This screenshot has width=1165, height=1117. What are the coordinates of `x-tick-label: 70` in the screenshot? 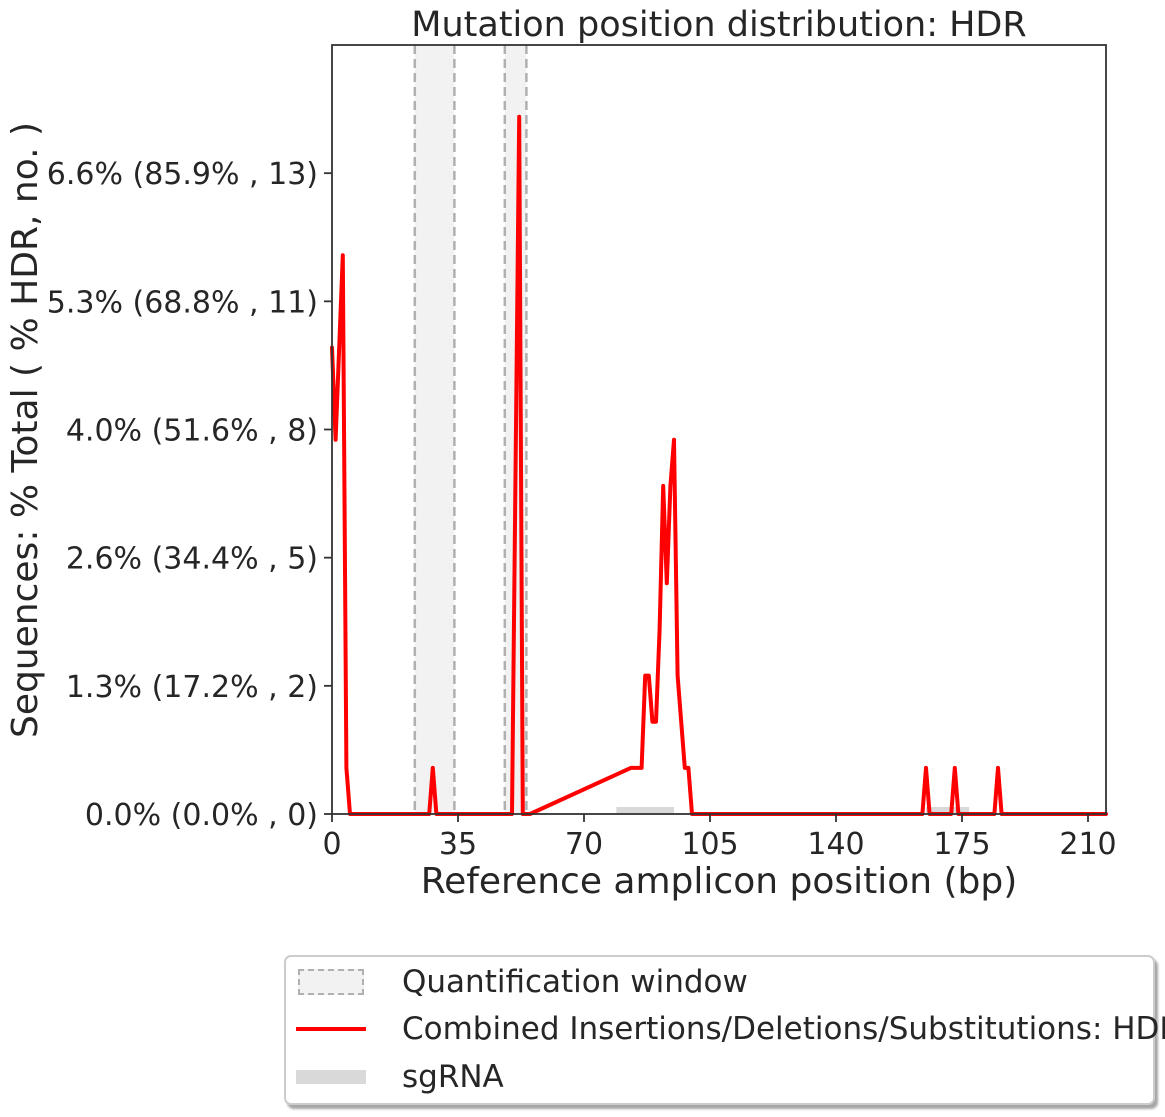 It's located at (584, 844).